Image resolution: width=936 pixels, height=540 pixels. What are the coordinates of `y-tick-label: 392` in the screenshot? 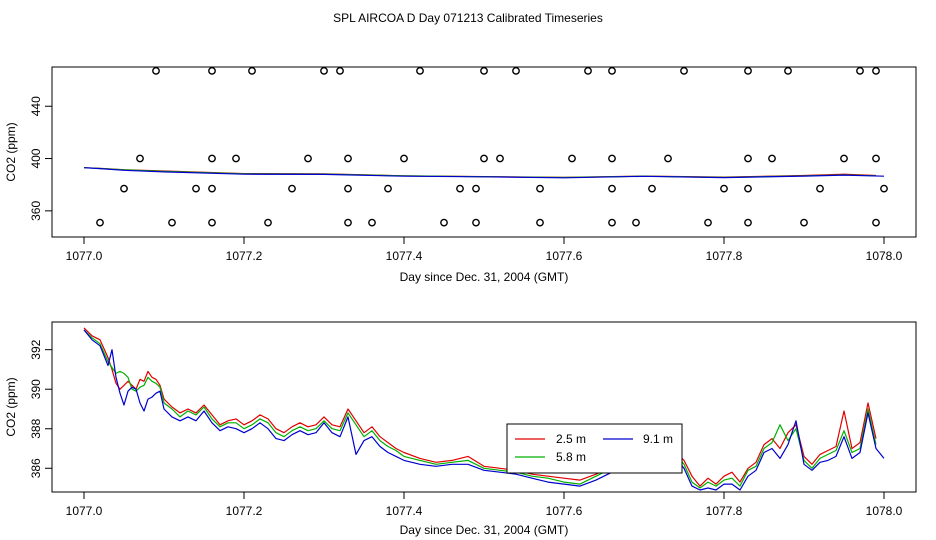 It's located at (36, 349).